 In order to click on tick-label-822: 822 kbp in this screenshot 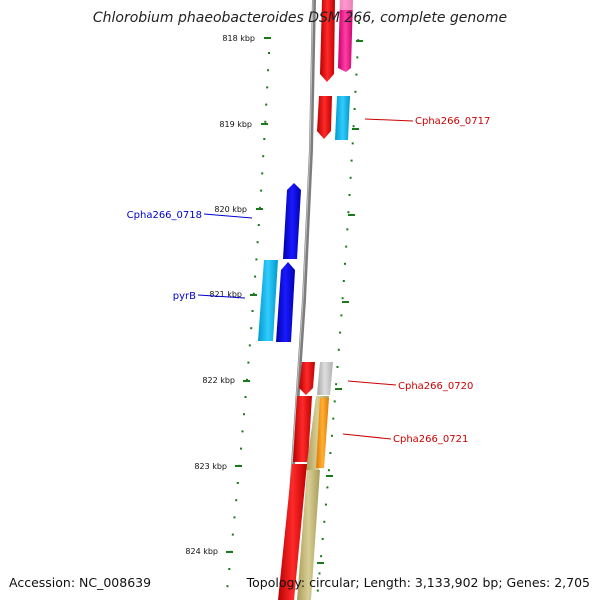, I will do `click(218, 380)`.